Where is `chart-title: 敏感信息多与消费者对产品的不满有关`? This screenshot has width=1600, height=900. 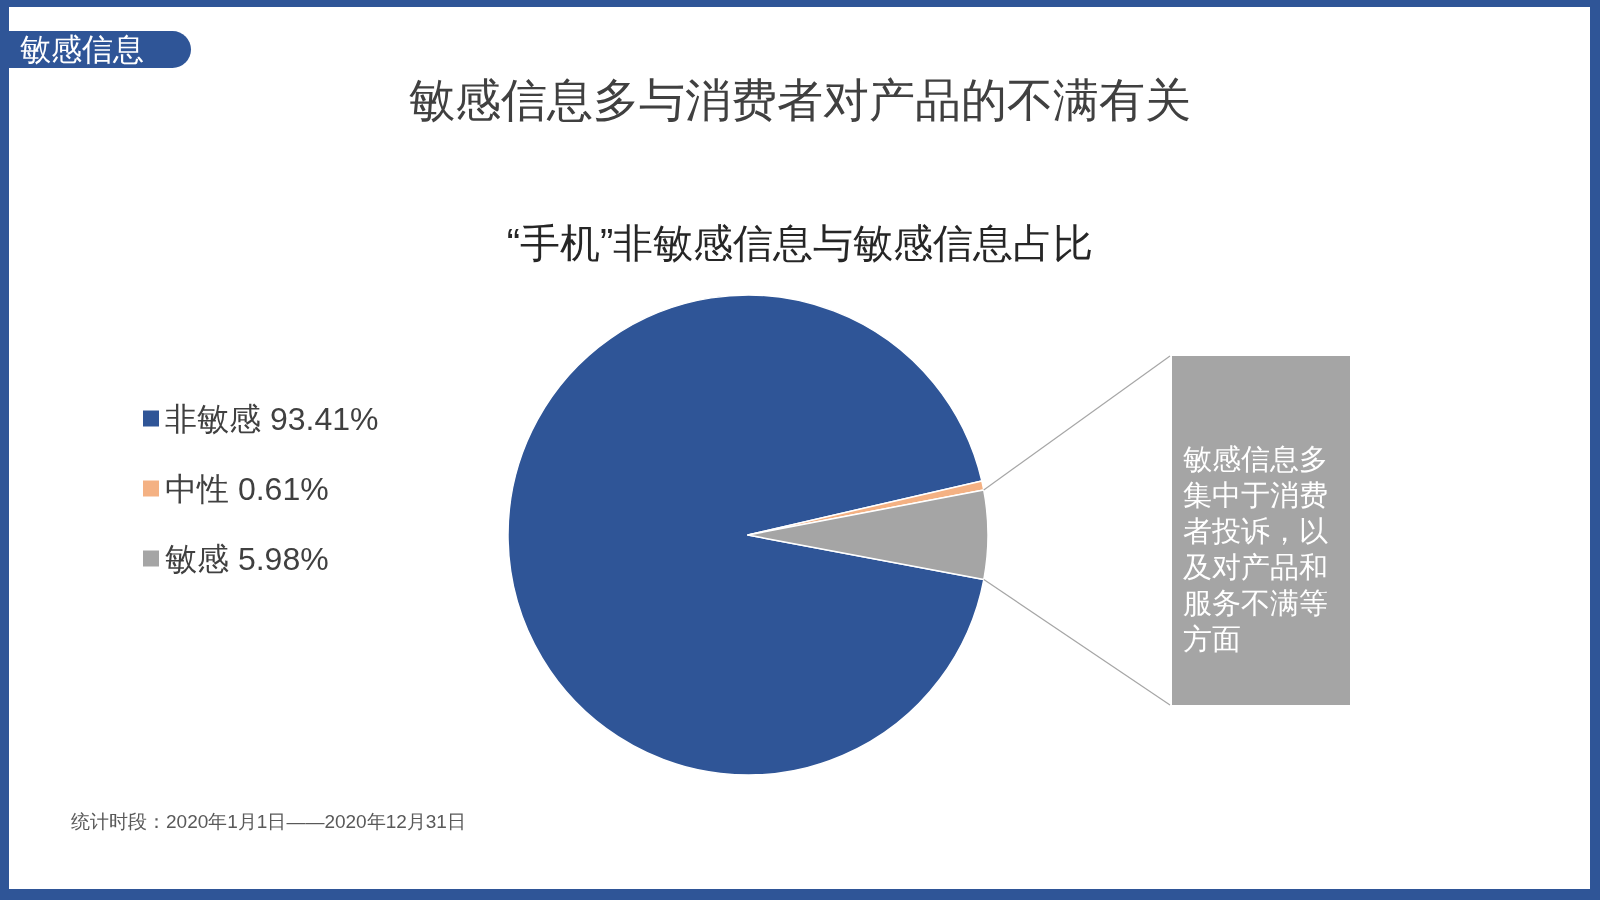 chart-title: 敏感信息多与消费者对产品的不满有关 is located at coordinates (800, 100).